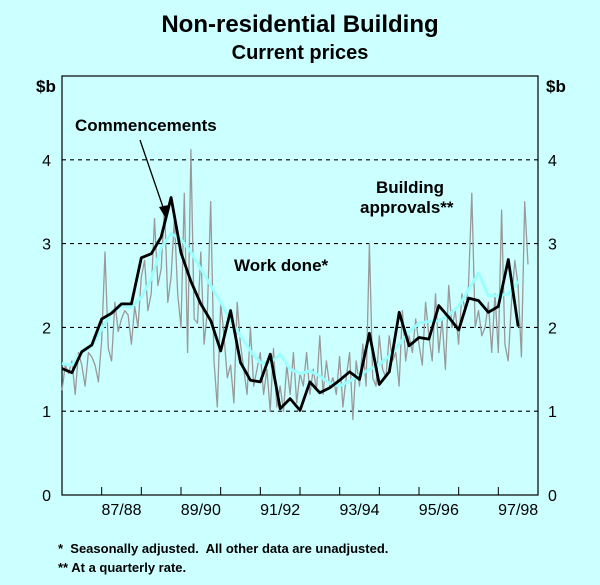  Describe the element at coordinates (552, 496) in the screenshot. I see `y-tick-label-right: 0` at that location.